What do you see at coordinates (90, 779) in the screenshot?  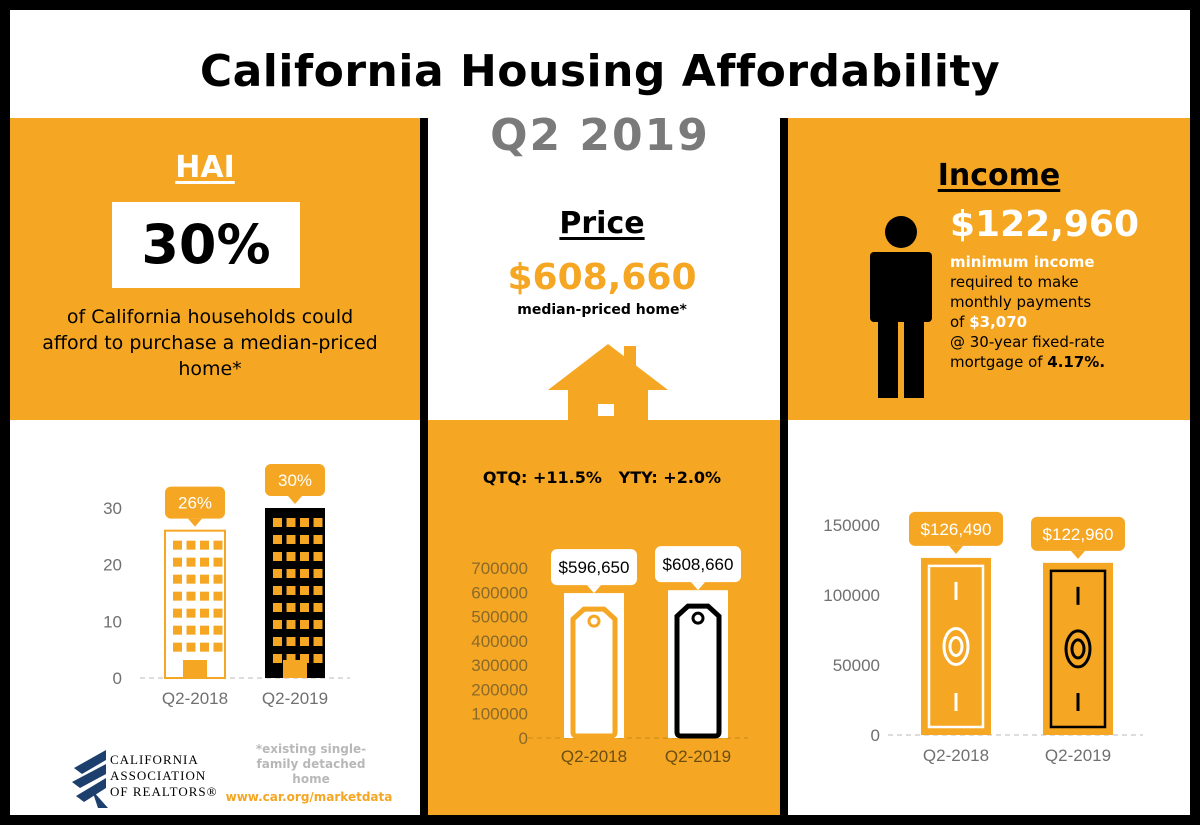 I see `car-logo-icon` at bounding box center [90, 779].